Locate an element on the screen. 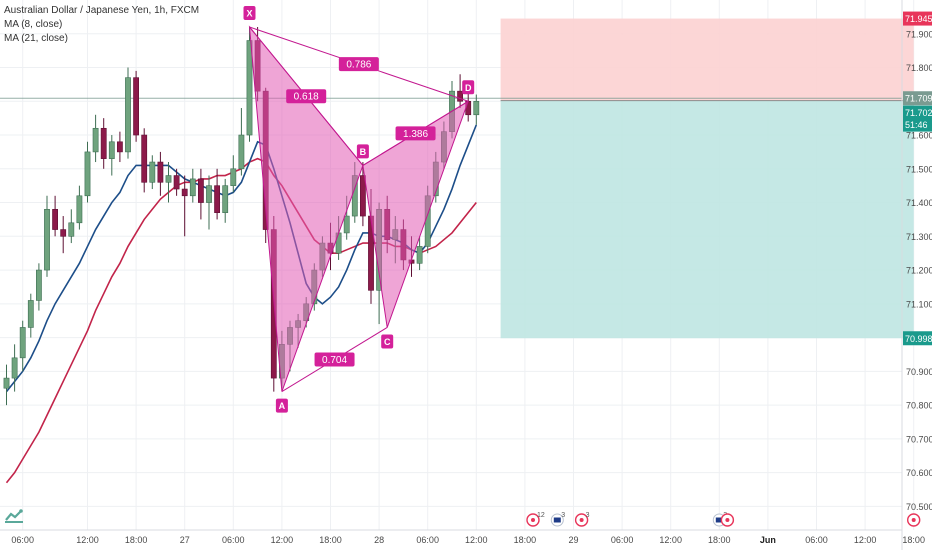 The width and height of the screenshot is (932, 555). price-tick-label: 70.800 is located at coordinates (919, 406).